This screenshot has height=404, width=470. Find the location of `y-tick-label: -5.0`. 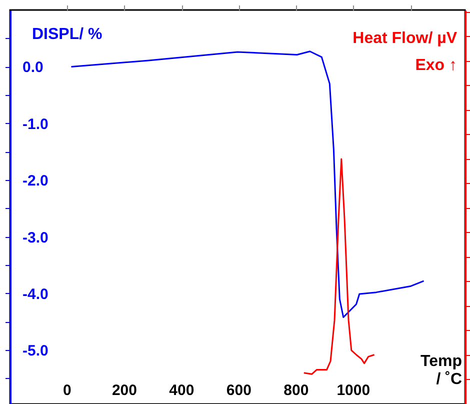

y-tick-label: -5.0 is located at coordinates (35, 351).